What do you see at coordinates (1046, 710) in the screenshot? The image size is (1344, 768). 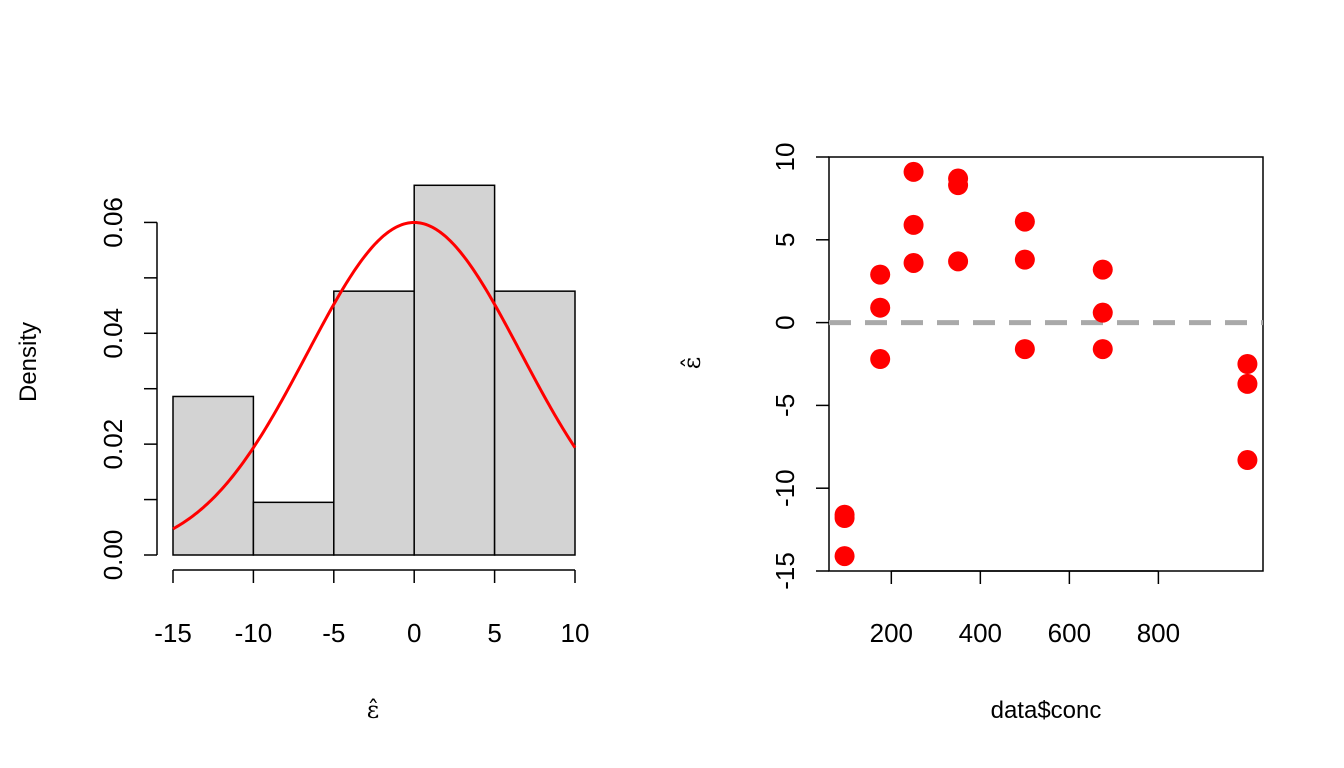 I see `scatter-x-axis-title: data$conc` at bounding box center [1046, 710].